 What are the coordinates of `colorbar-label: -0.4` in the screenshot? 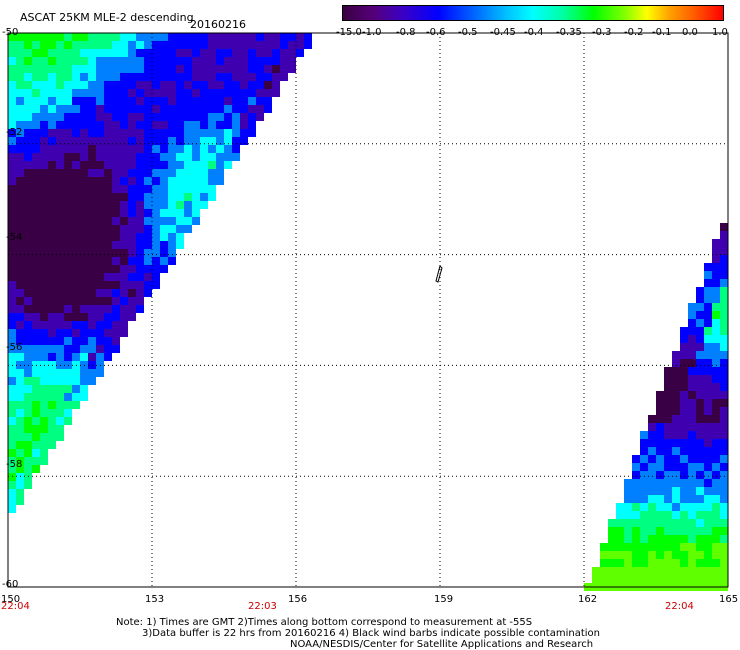 It's located at (534, 32).